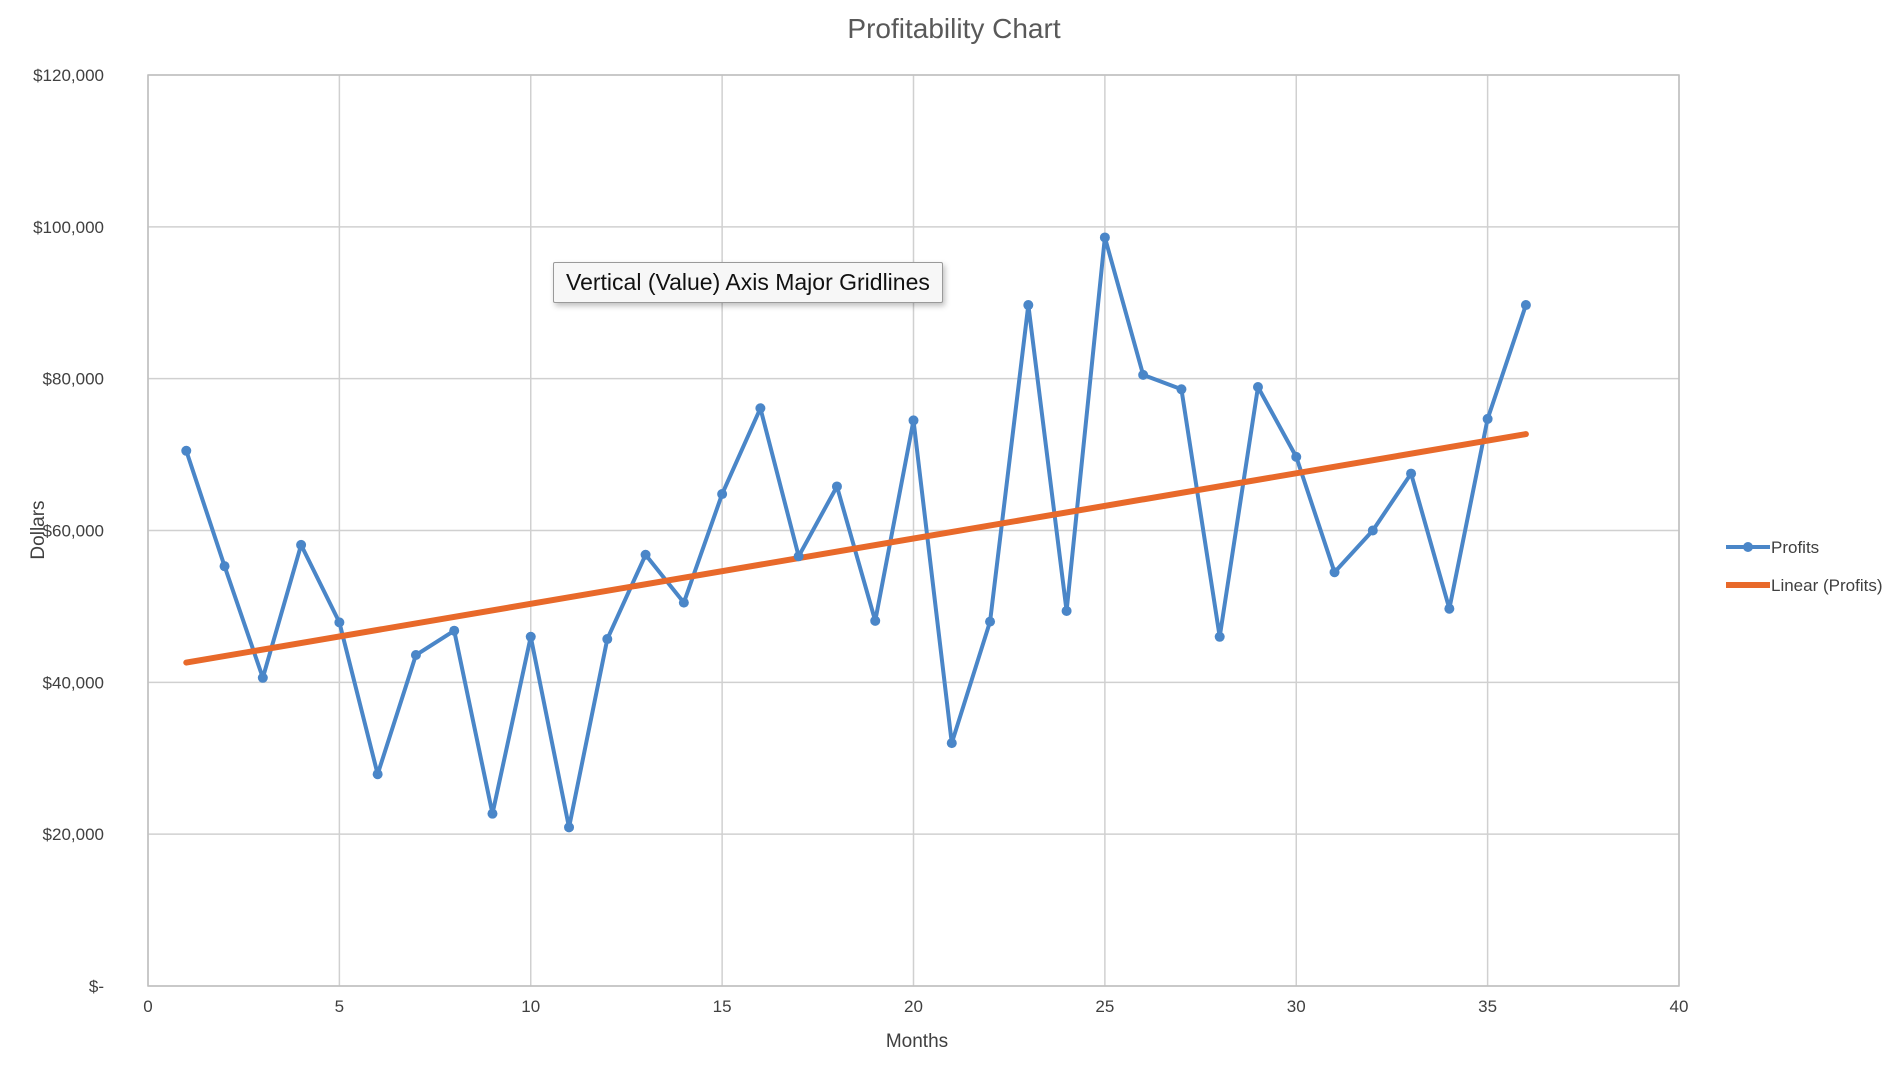 The width and height of the screenshot is (1894, 1066). I want to click on x-tick-label: 35, so click(1487, 1006).